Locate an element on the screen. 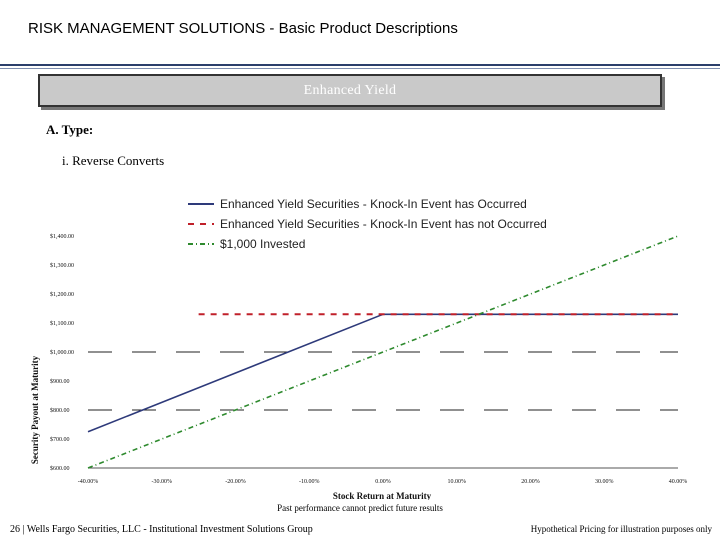  y-tick-label: $1,100.00 is located at coordinates (62, 323).